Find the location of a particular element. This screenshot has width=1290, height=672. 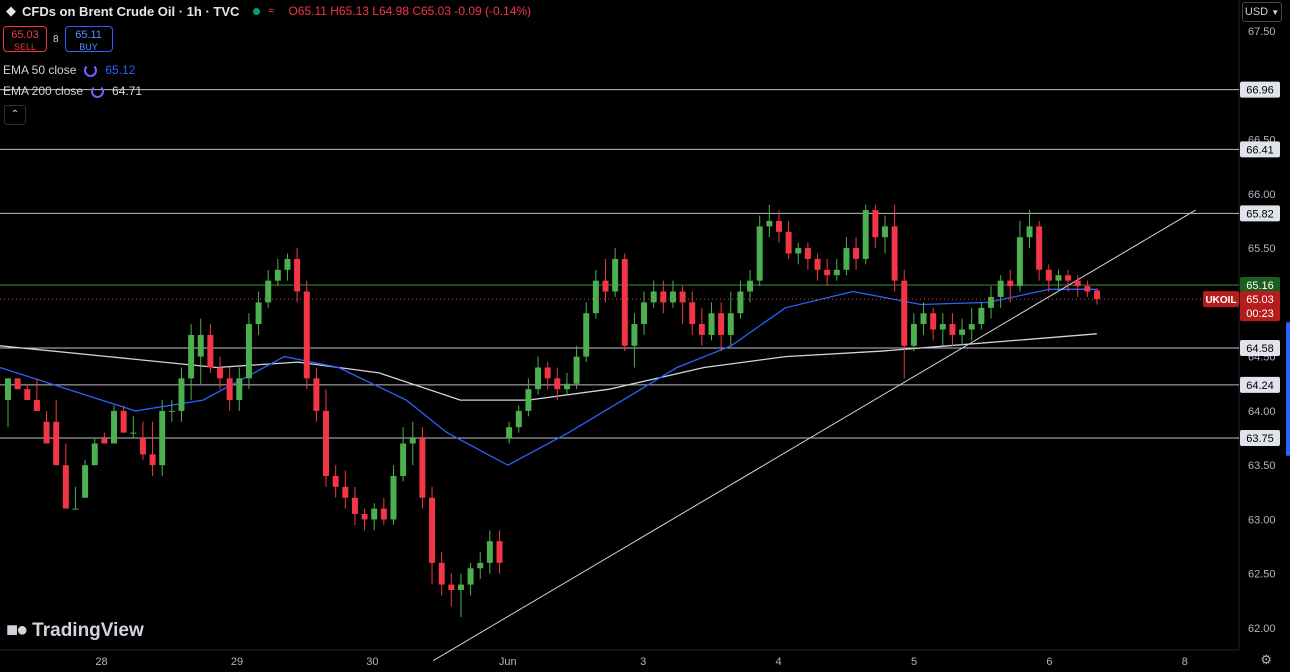

symbol-title: CFDs on Brent Crude Oil · 1h · TVC is located at coordinates (131, 11).